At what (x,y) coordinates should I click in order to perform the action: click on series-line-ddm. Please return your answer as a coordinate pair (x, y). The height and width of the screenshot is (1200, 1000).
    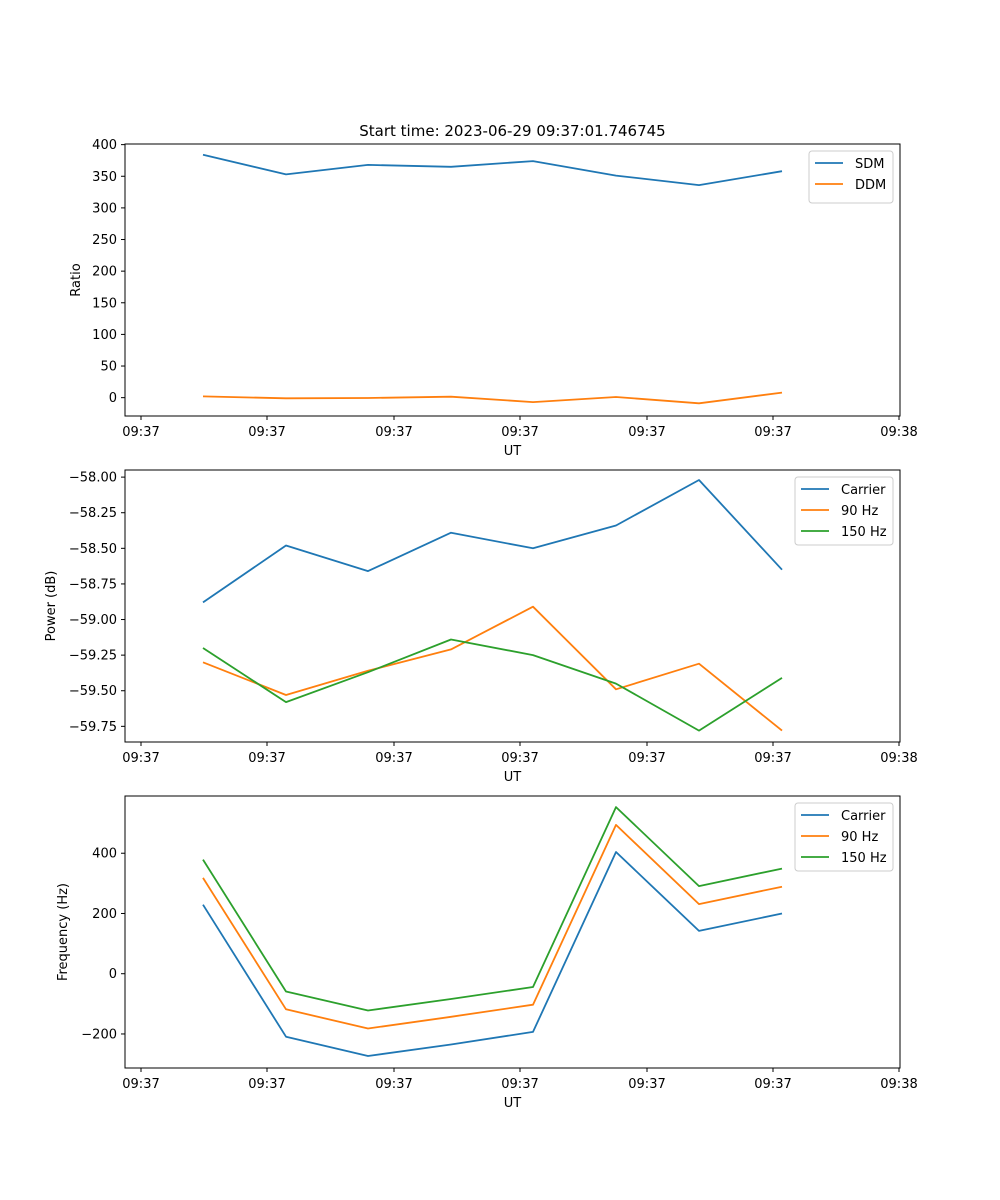
    Looking at the image, I should click on (492, 398).